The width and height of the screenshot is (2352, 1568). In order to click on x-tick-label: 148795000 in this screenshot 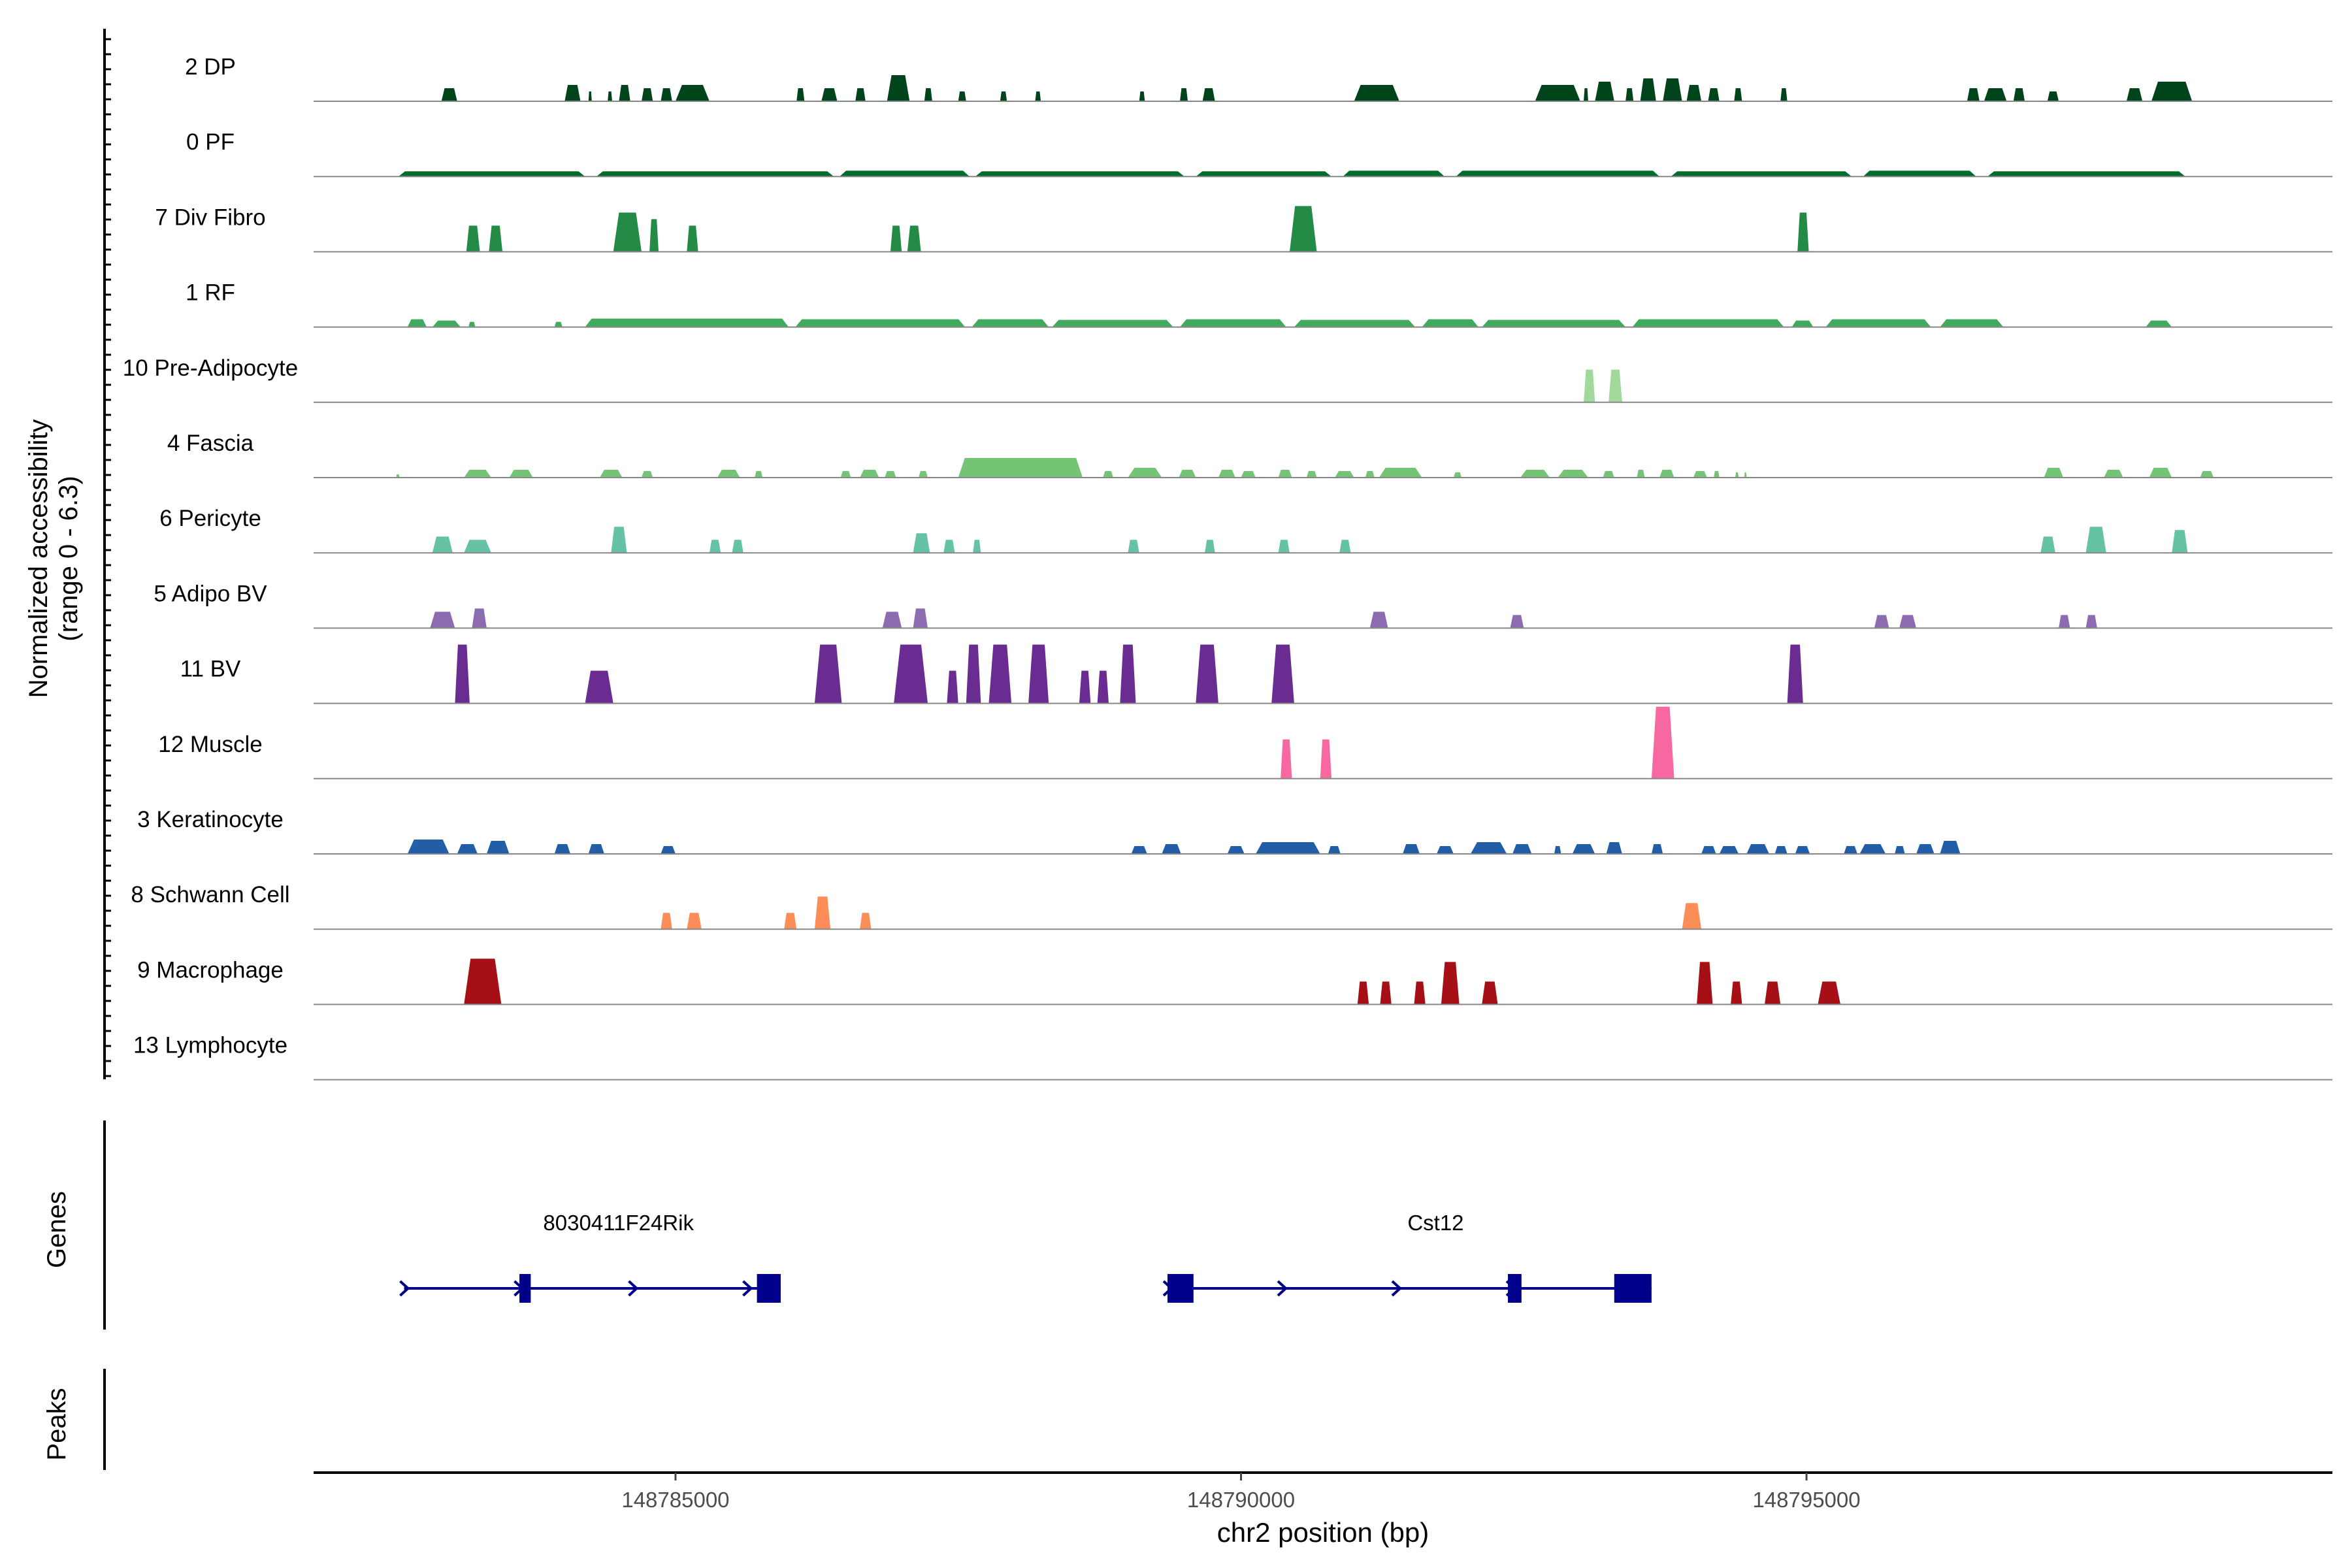, I will do `click(1806, 1500)`.